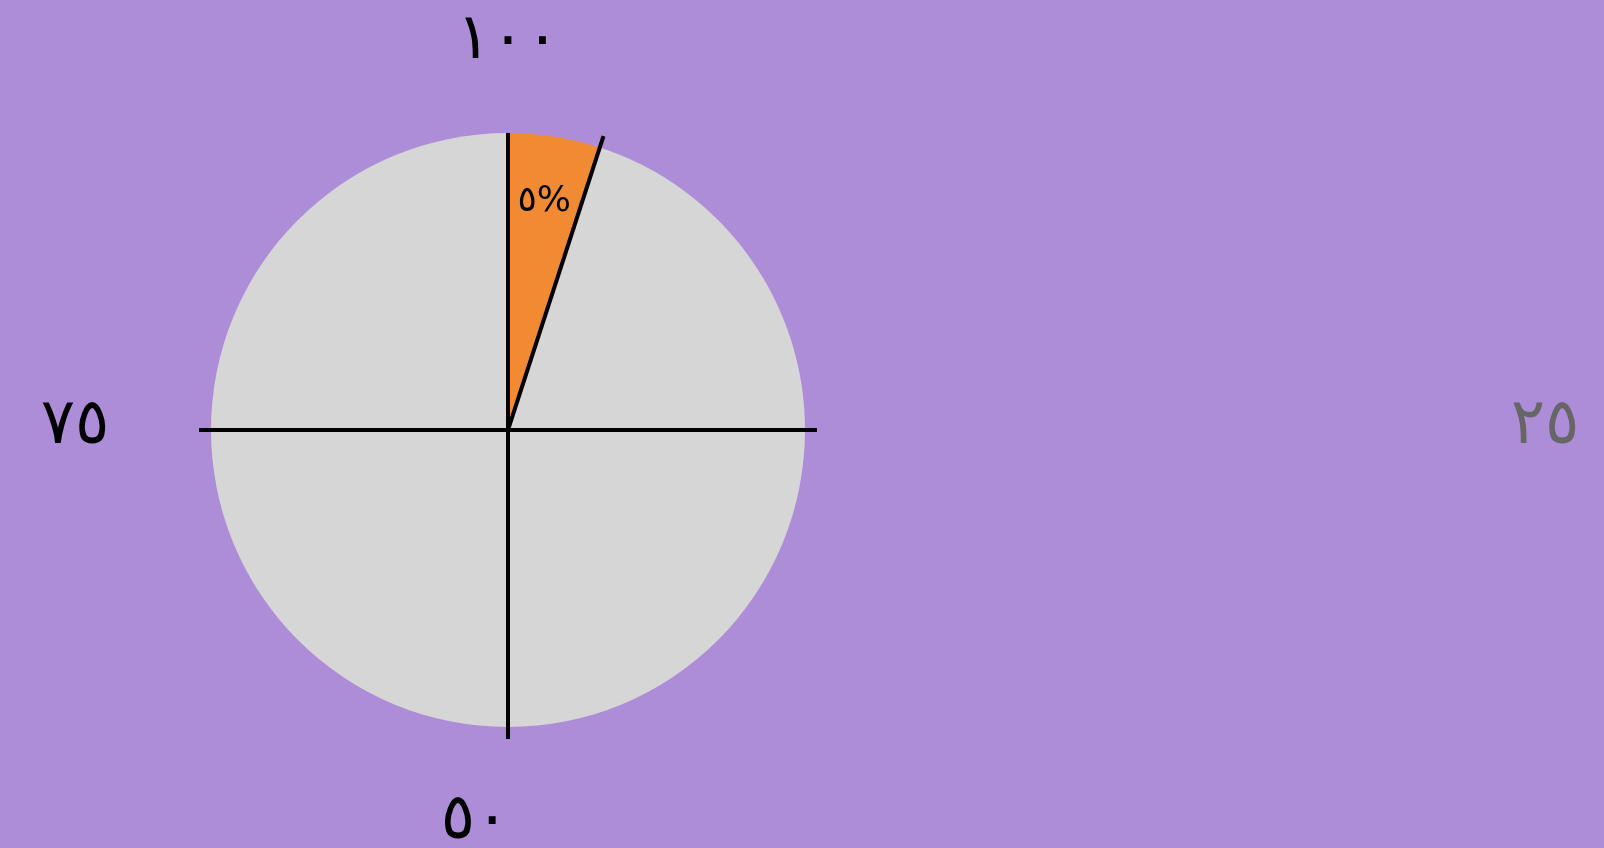 The height and width of the screenshot is (848, 1604). Describe the element at coordinates (544, 199) in the screenshot. I see `data-label: ٥%` at that location.